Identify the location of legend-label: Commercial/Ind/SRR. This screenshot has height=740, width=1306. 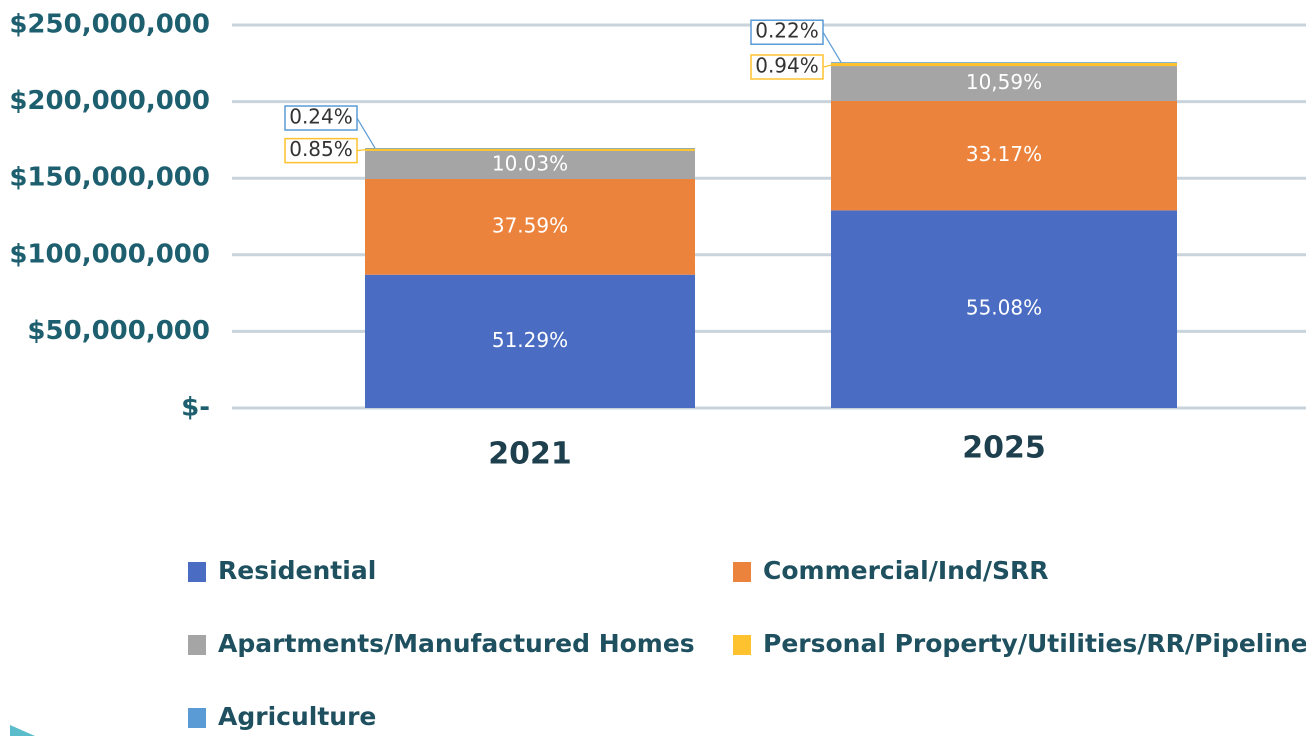
(906, 570).